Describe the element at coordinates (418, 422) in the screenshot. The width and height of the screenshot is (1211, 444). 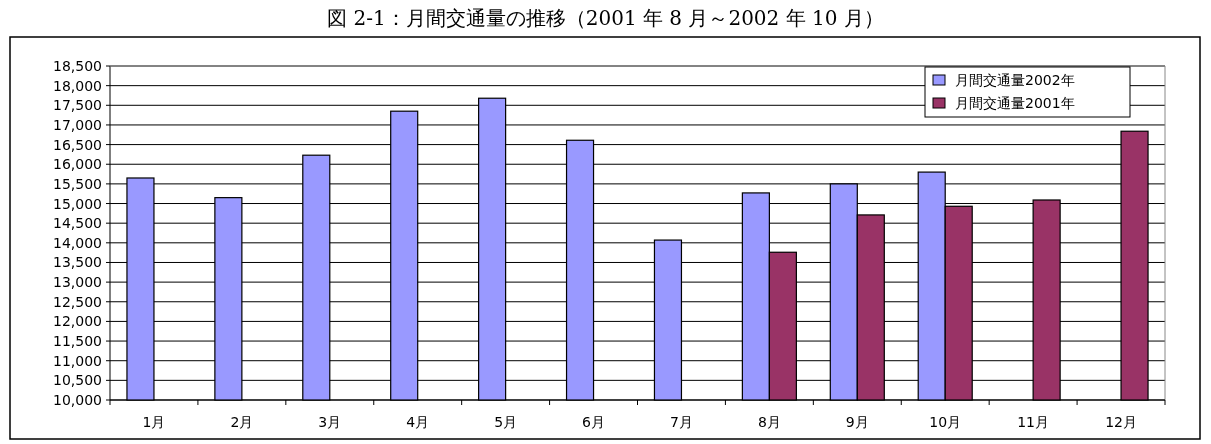
I see `x-tick-label: 4月` at that location.